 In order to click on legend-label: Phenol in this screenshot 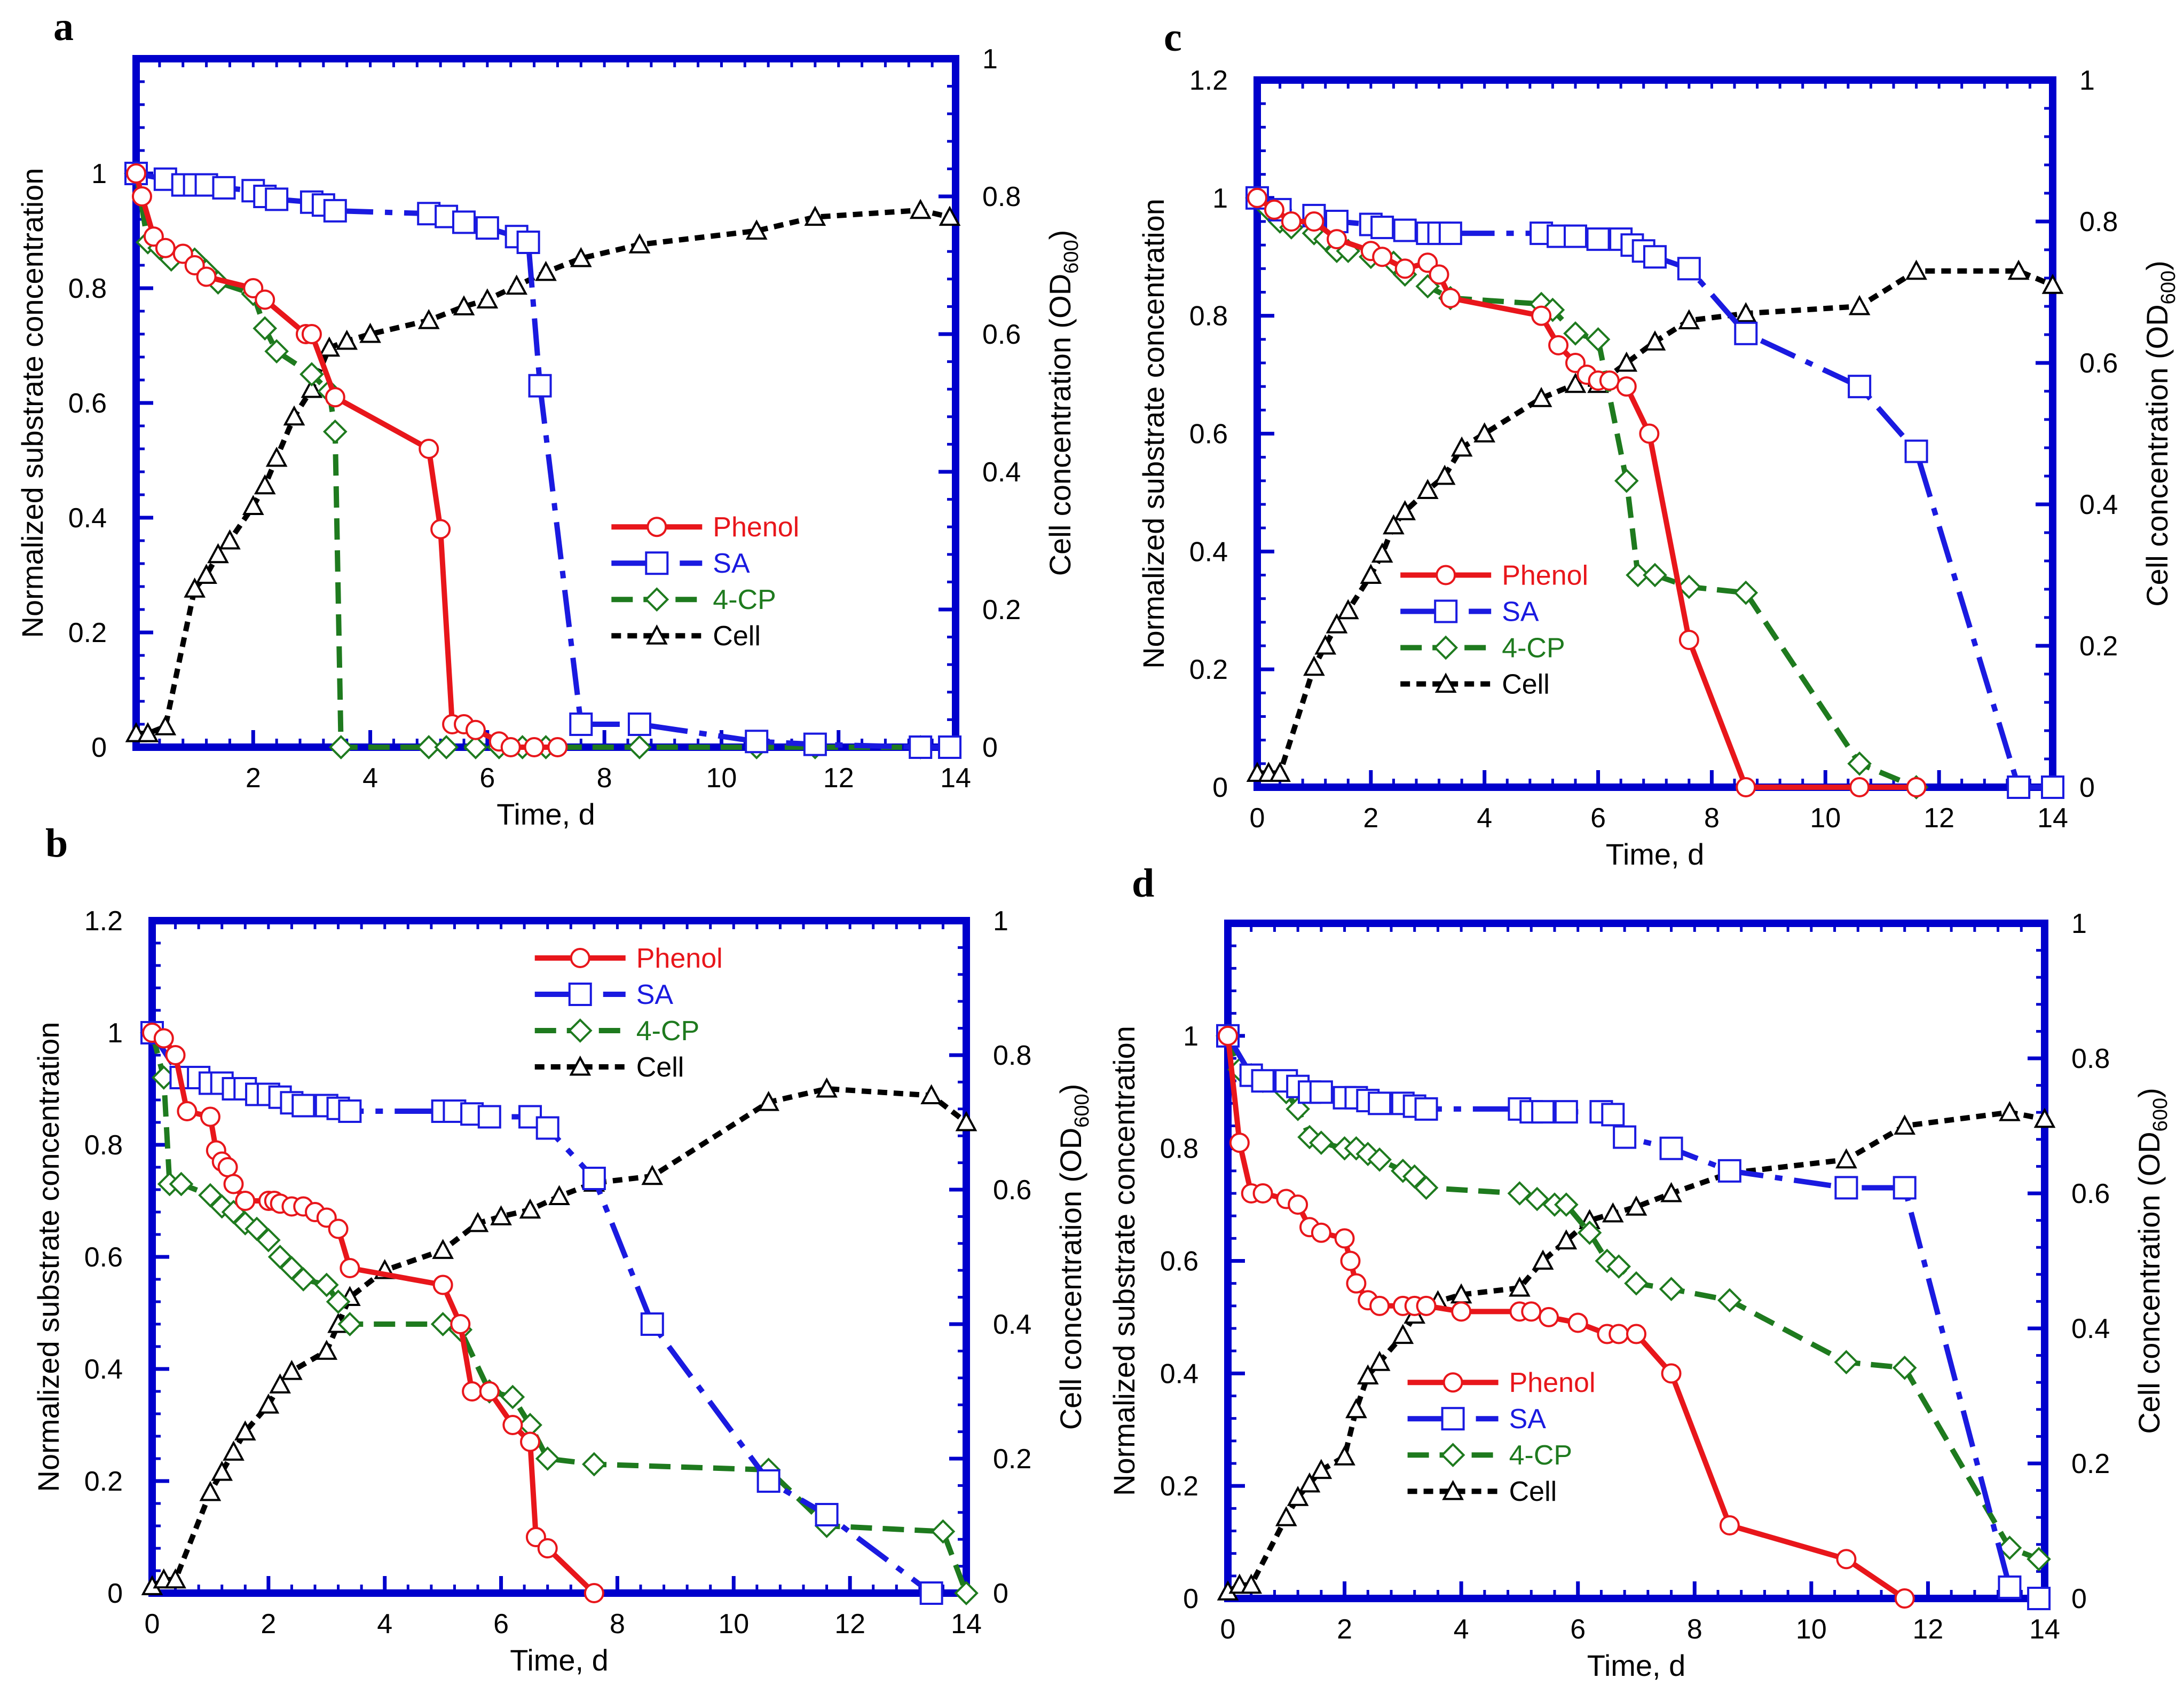, I will do `click(679, 958)`.